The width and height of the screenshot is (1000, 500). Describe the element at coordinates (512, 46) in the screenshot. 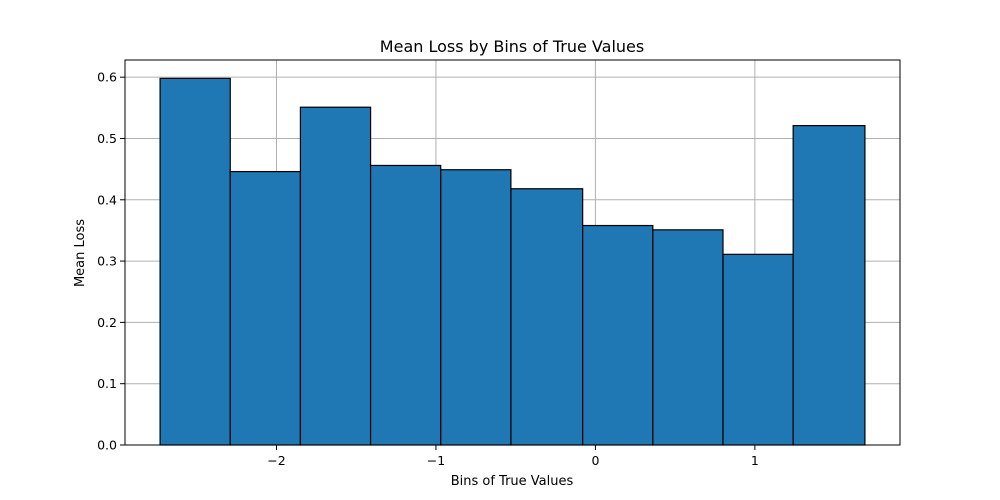

I see `chart-title: Mean Loss by Bins of True Values` at that location.